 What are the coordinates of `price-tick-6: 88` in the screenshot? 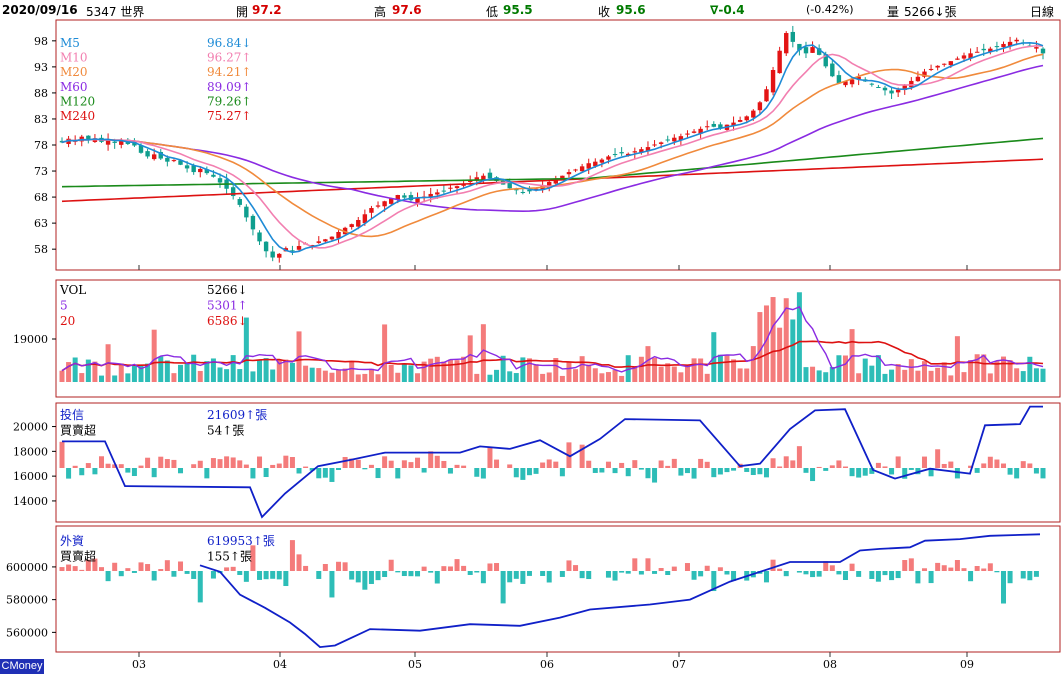 It's located at (41, 93).